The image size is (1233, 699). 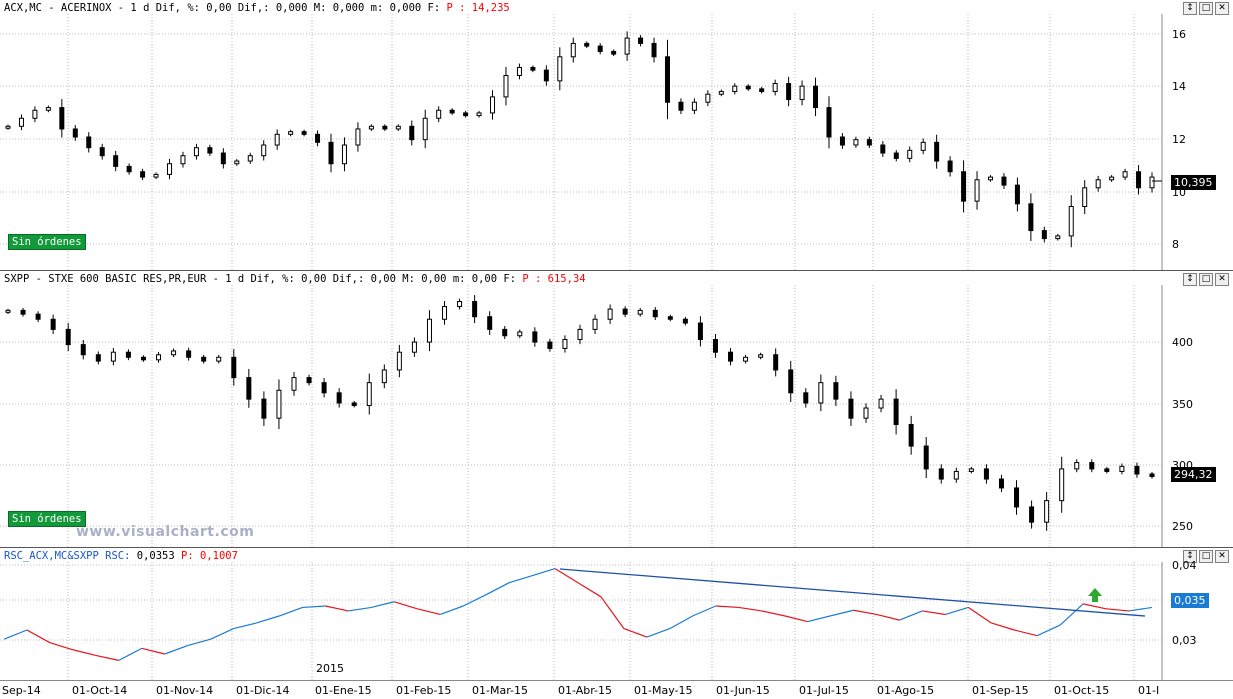 What do you see at coordinates (663, 690) in the screenshot?
I see `xlabel-may-15: 01-May-15` at bounding box center [663, 690].